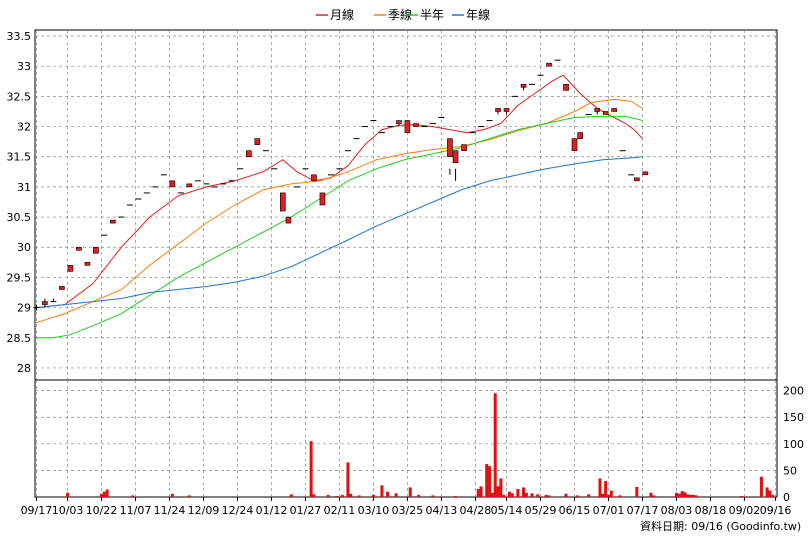 The width and height of the screenshot is (808, 540). Describe the element at coordinates (170, 510) in the screenshot. I see `x-tick-label: 11/24` at that location.